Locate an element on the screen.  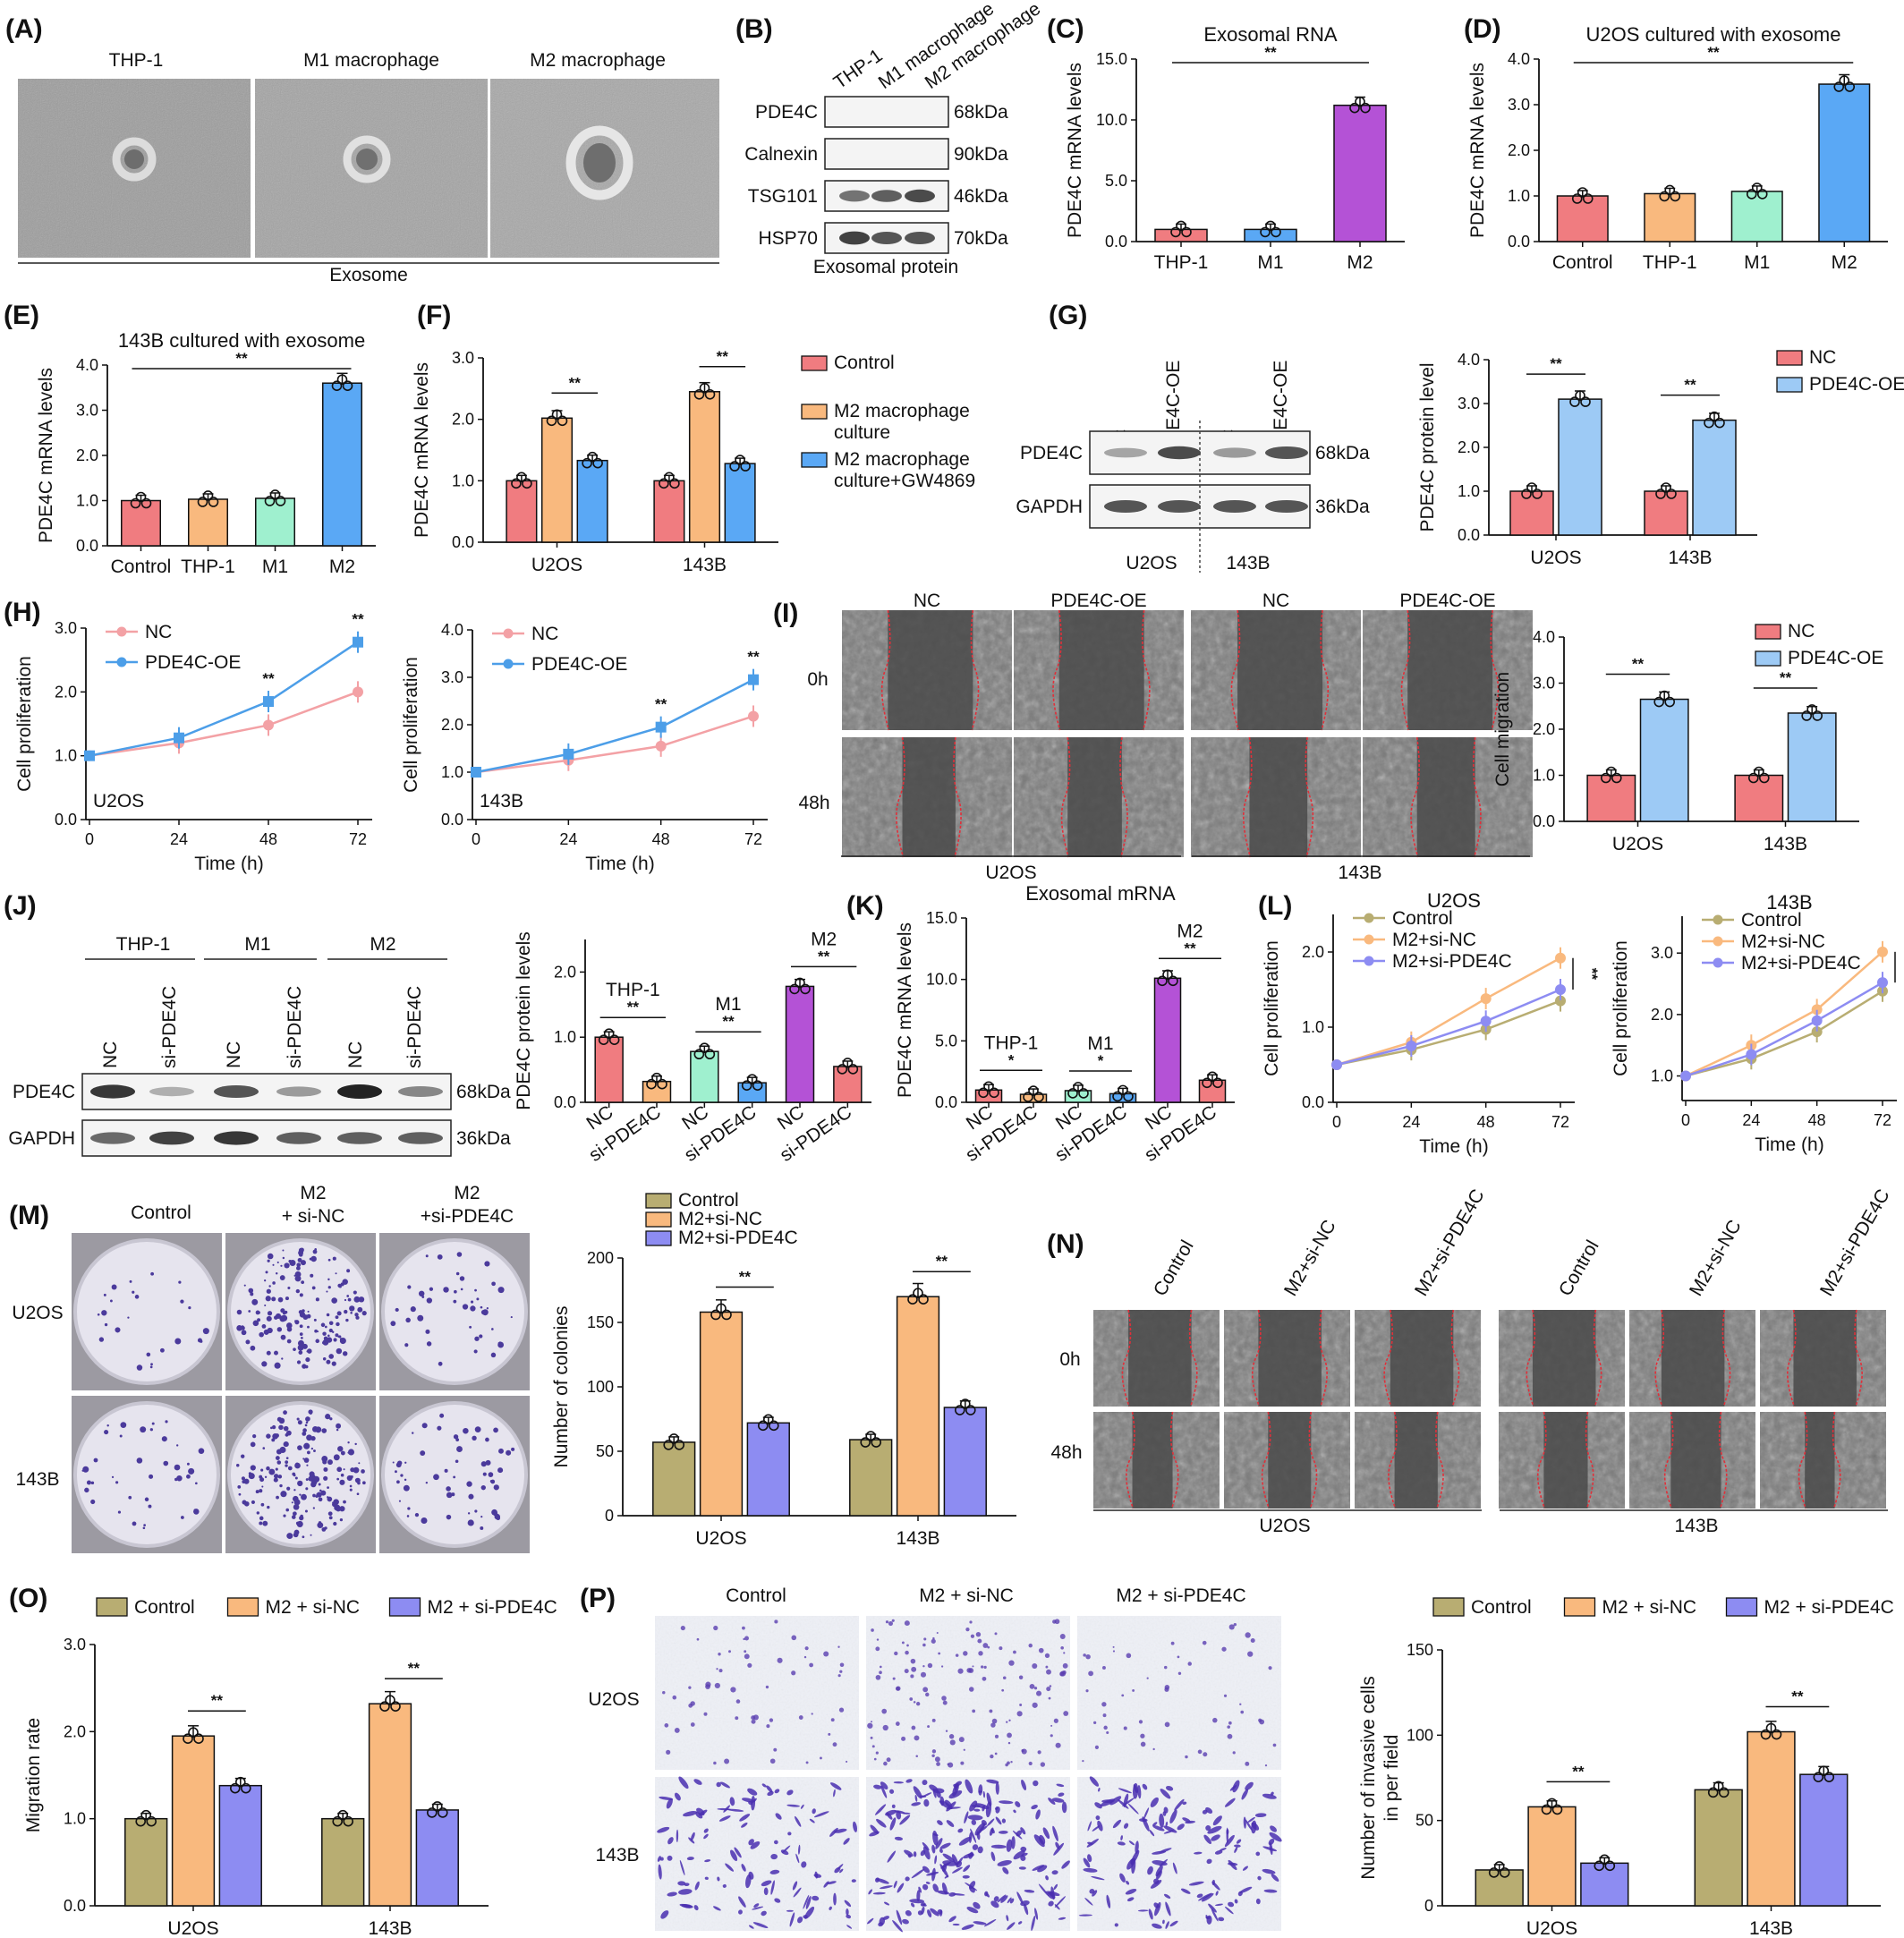
y-tick-label: 1.0 is located at coordinates (1544, 776).